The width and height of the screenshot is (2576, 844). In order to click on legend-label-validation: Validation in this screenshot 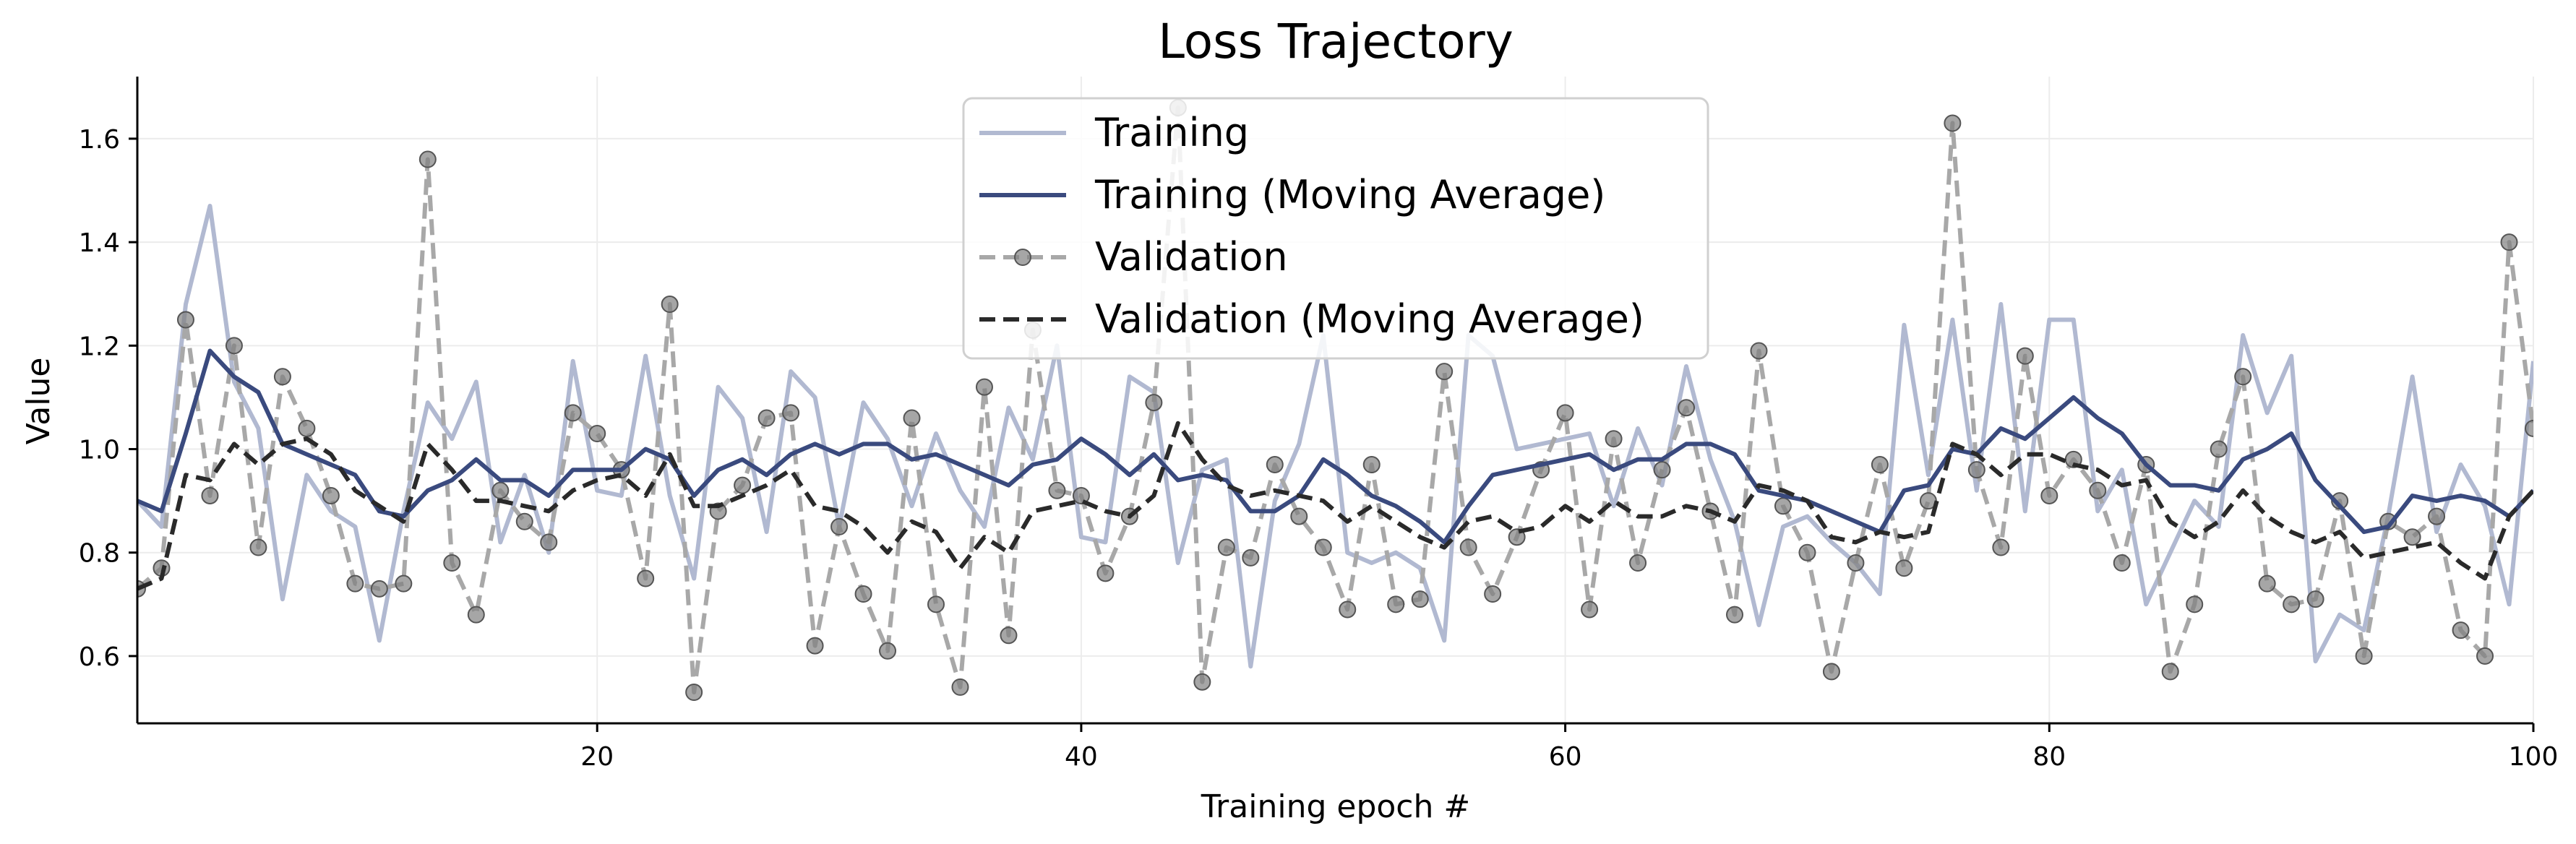, I will do `click(1191, 257)`.